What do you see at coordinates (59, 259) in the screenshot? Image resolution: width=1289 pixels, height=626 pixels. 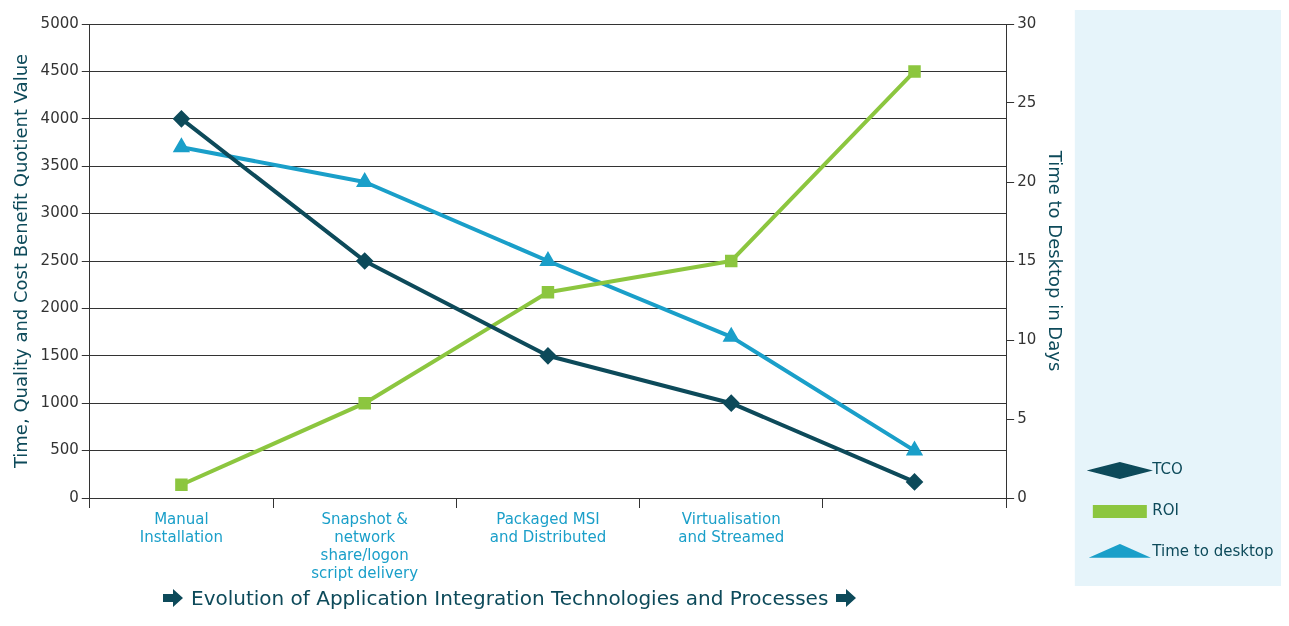 I see `y-tick-label: 2500` at bounding box center [59, 259].